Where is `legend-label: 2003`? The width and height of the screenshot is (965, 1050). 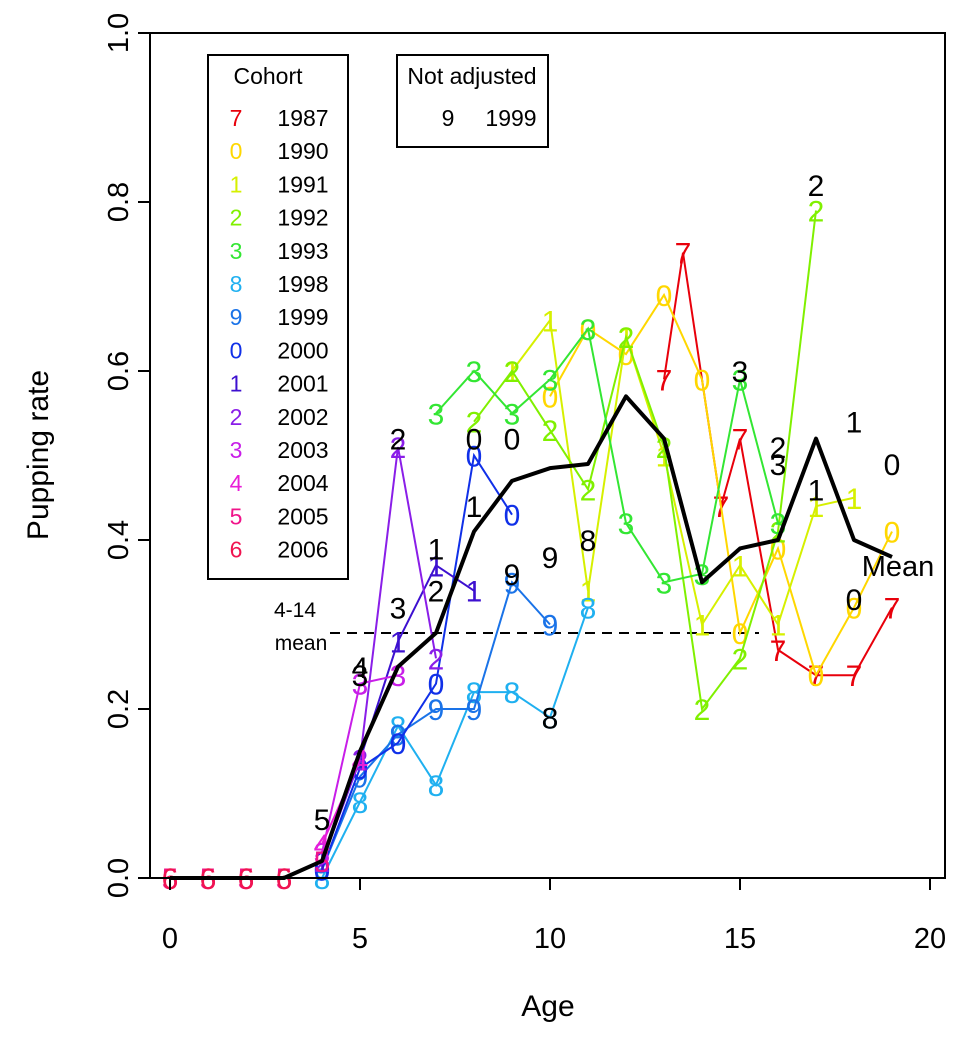 legend-label: 2003 is located at coordinates (302, 450).